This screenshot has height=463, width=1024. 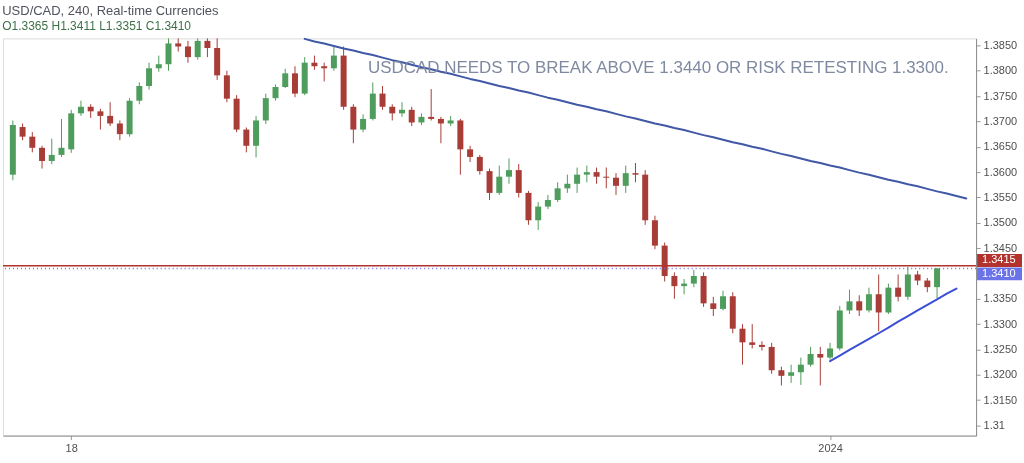 What do you see at coordinates (994, 424) in the screenshot?
I see `y-tick-label: 1.31` at bounding box center [994, 424].